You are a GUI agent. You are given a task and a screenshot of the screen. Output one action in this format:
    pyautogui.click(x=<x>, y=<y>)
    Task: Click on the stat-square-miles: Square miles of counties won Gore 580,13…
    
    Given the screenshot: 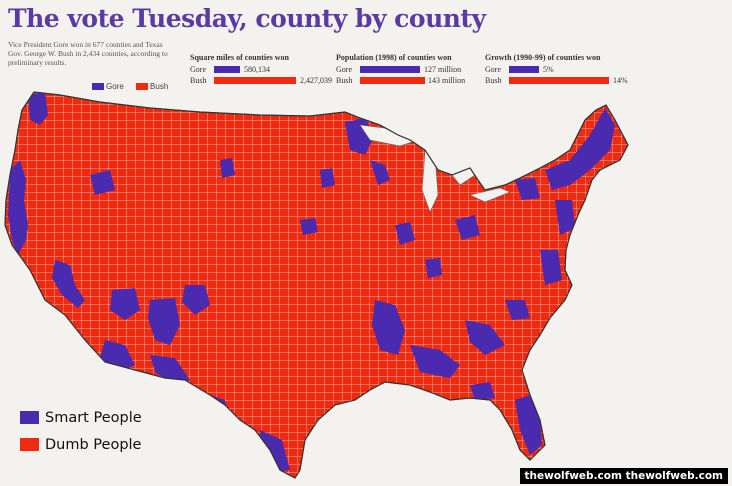 What is the action you would take?
    pyautogui.click(x=261, y=69)
    